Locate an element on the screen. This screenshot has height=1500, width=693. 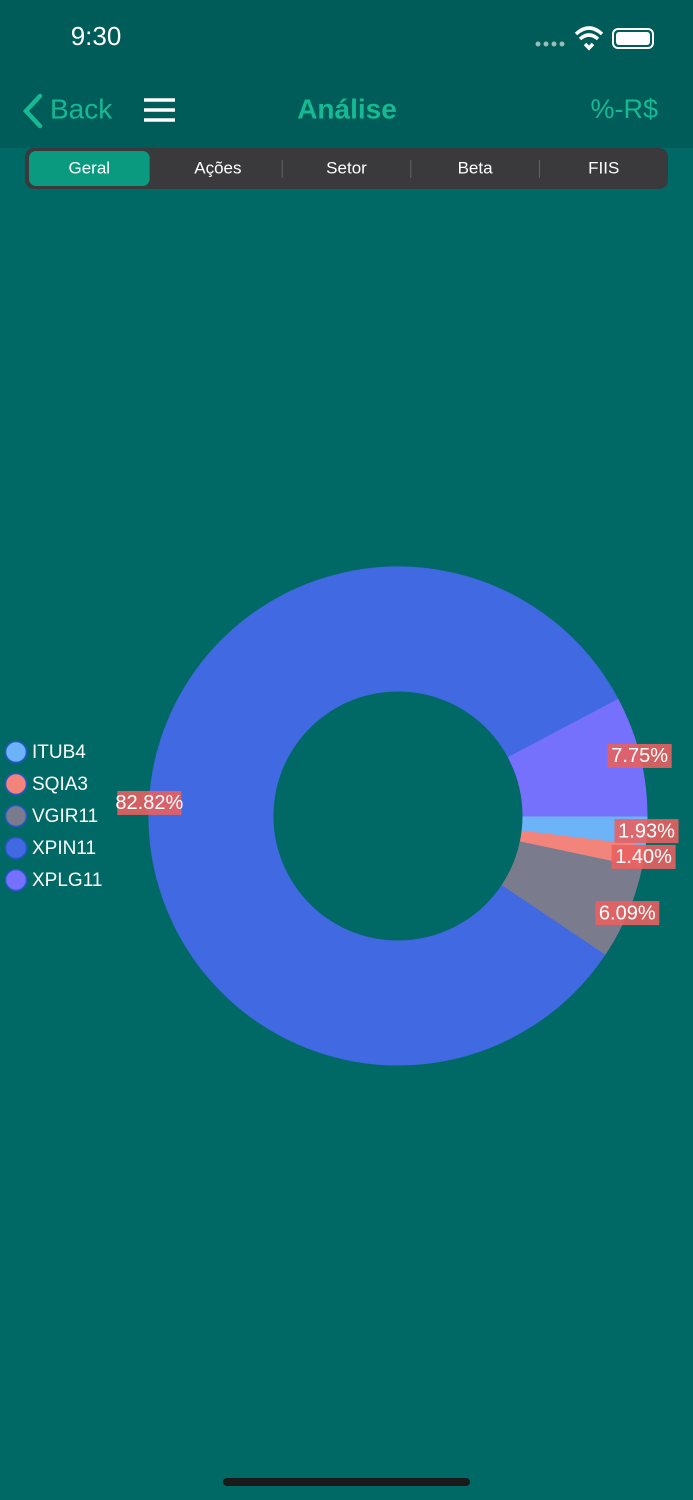
value-label: 7.75% is located at coordinates (639, 756).